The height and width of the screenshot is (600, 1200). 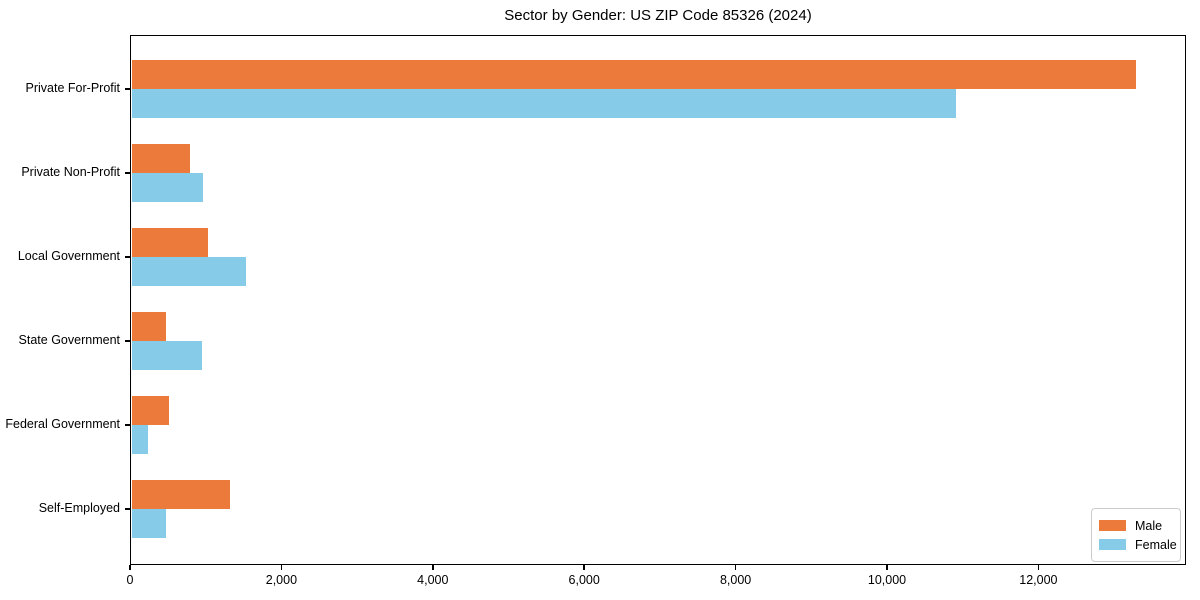 What do you see at coordinates (70, 172) in the screenshot?
I see `y-category-label-private-non-profit: Private Non-Profit` at bounding box center [70, 172].